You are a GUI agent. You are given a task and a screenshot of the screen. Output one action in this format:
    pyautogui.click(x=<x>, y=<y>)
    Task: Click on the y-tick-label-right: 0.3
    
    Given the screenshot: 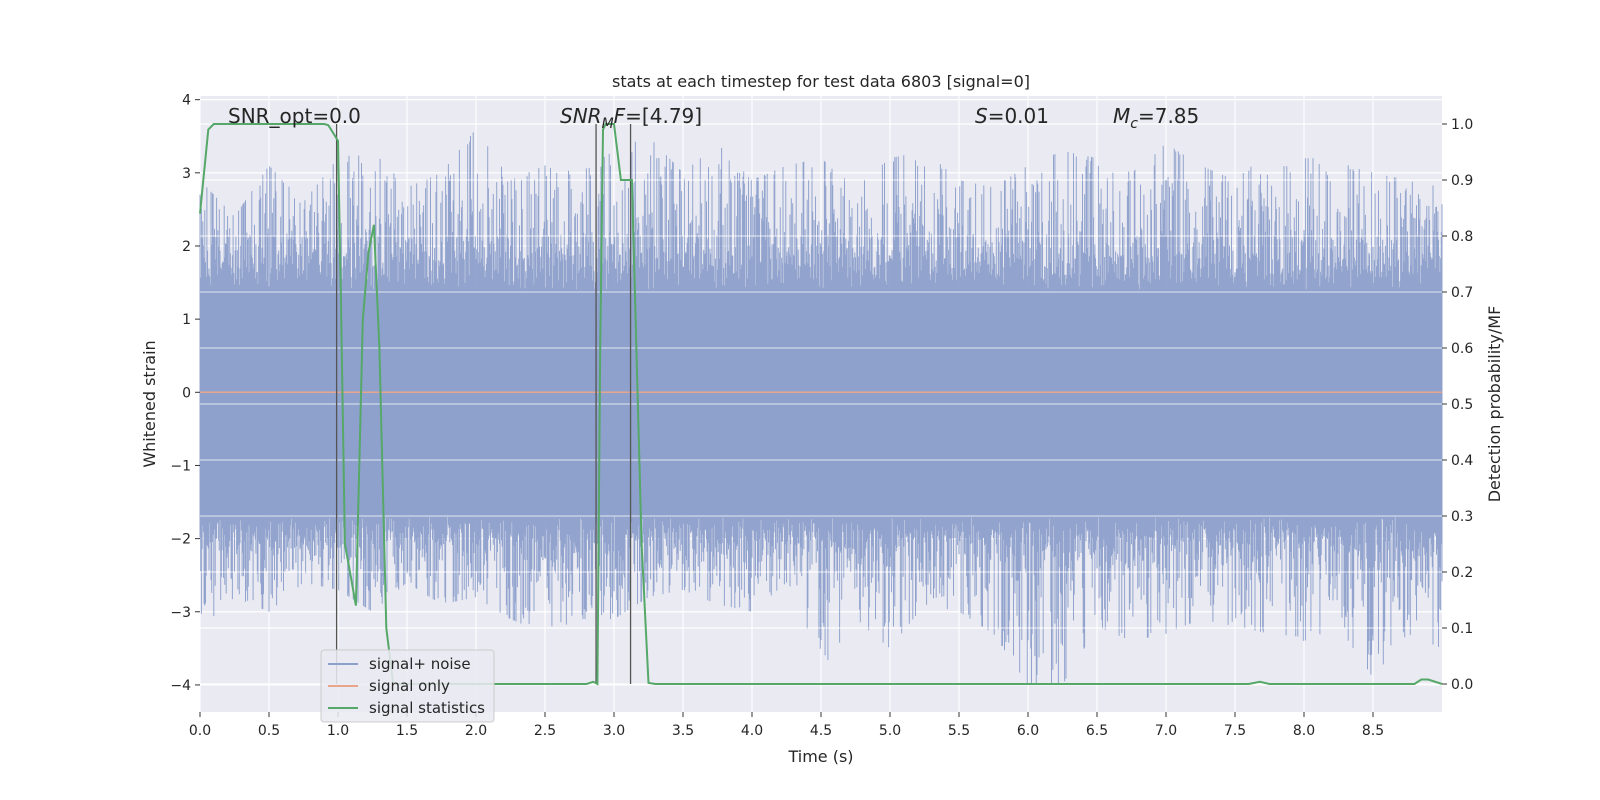 What is the action you would take?
    pyautogui.click(x=1462, y=517)
    